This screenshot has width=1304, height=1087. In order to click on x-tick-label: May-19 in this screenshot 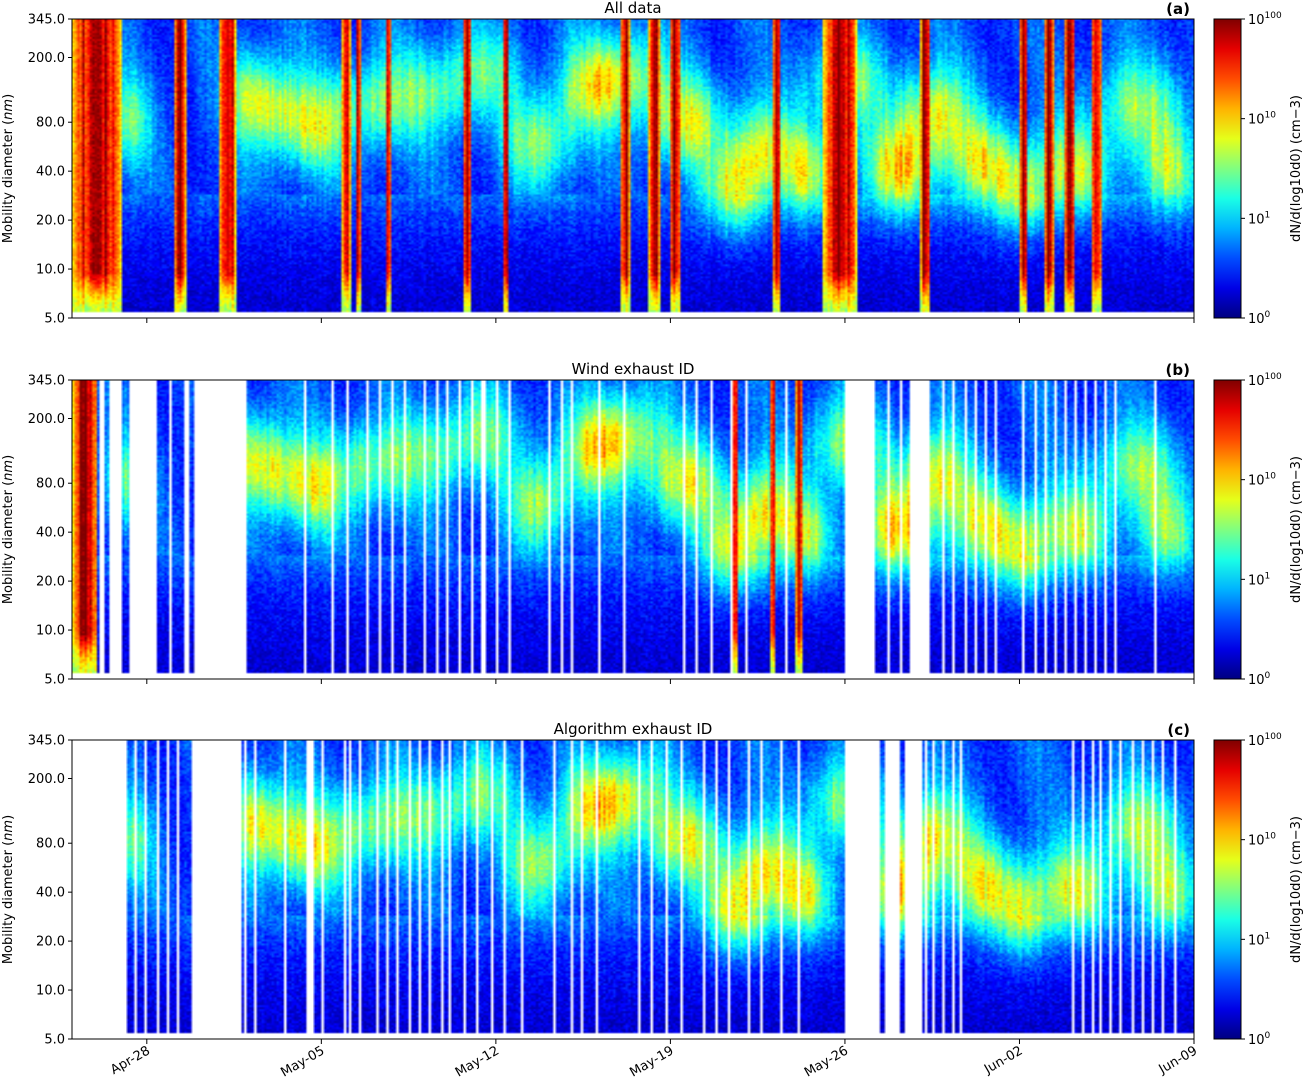, I will do `click(651, 1061)`.